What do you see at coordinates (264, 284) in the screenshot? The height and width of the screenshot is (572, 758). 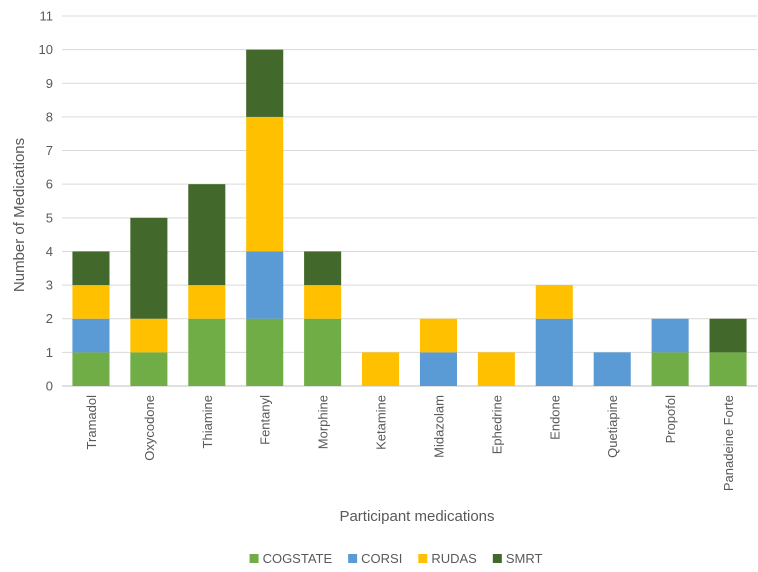 I see `bar-corsi-fentanyl` at bounding box center [264, 284].